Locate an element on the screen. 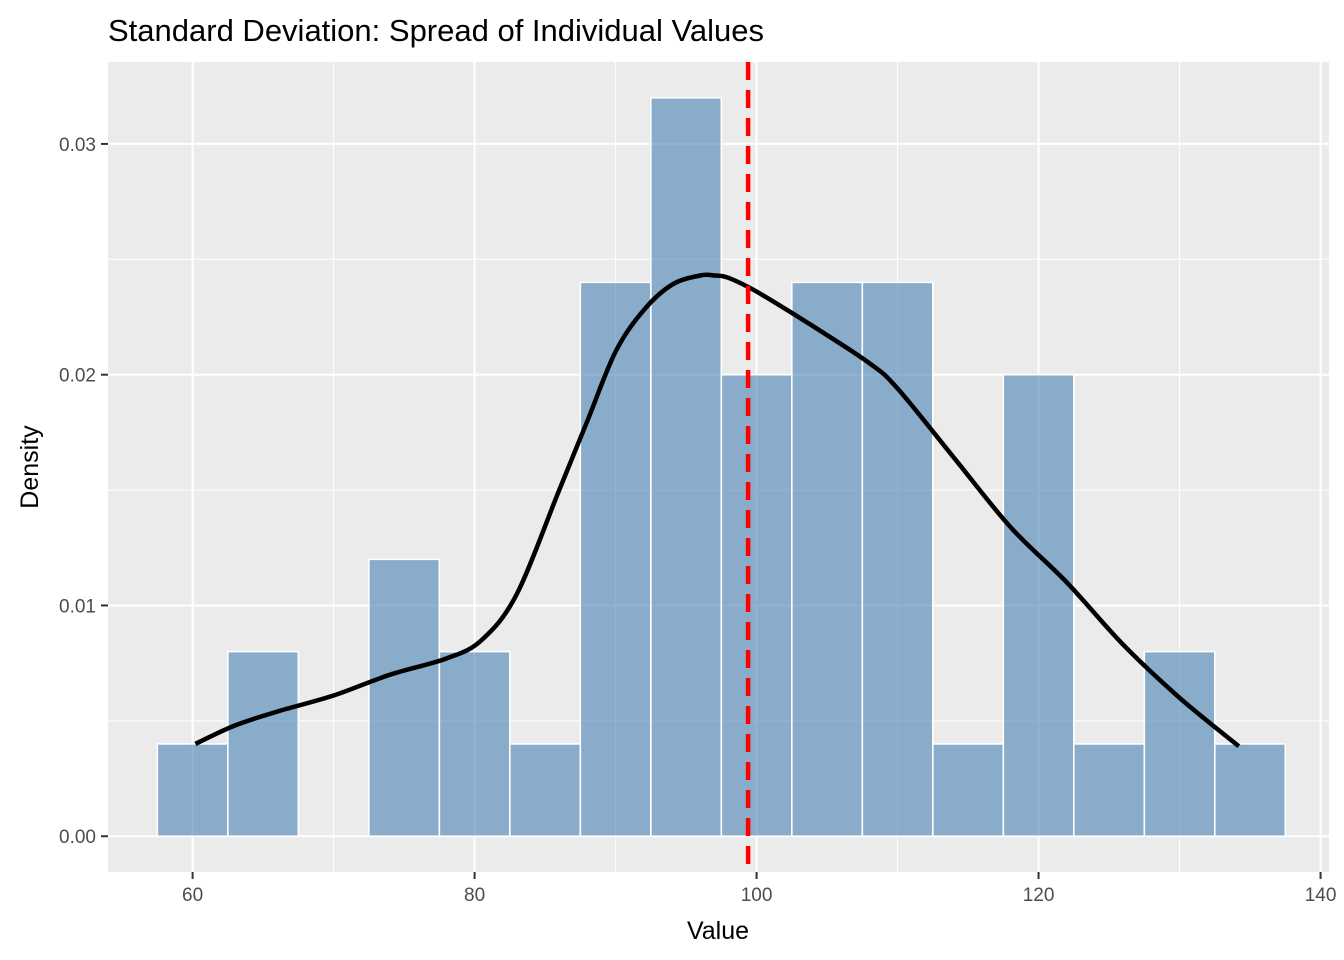  x-tick-label: 100 is located at coordinates (757, 895).